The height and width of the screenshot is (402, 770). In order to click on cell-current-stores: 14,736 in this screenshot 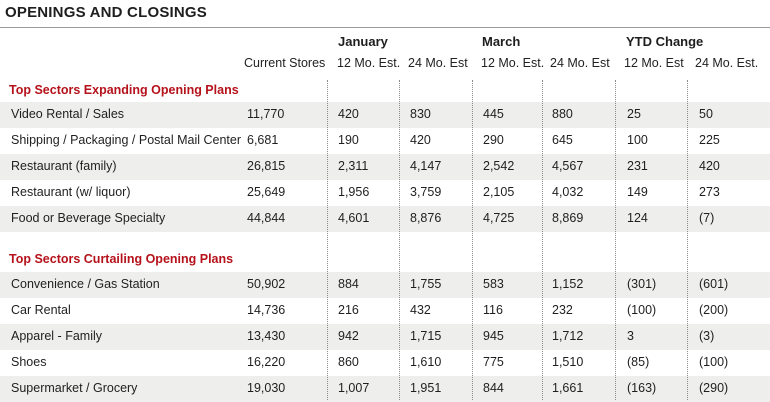, I will do `click(266, 310)`.